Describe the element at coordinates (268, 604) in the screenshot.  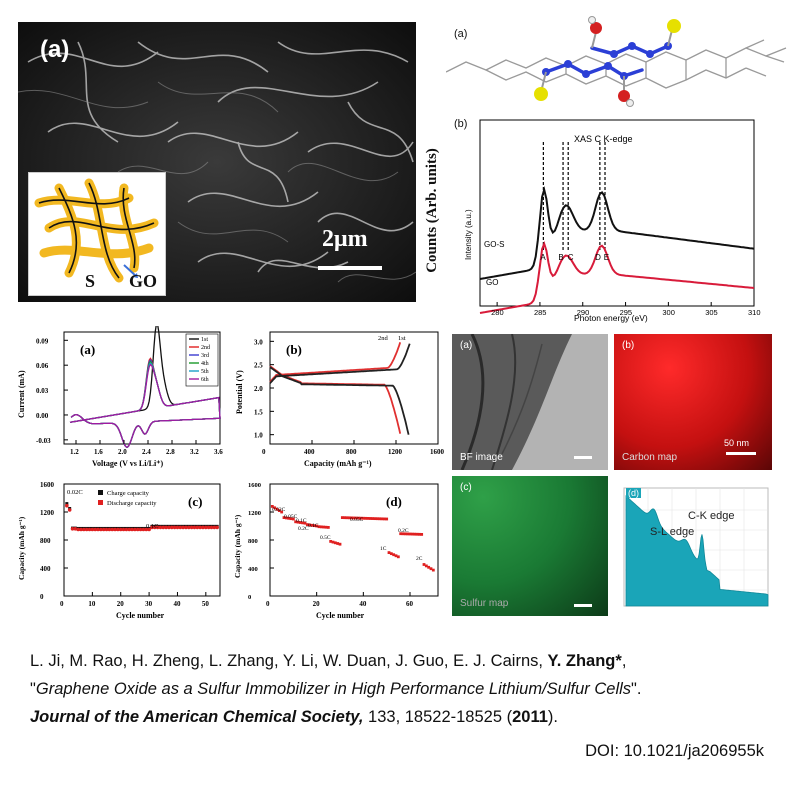
I see `rate-xtick-label: 0` at that location.